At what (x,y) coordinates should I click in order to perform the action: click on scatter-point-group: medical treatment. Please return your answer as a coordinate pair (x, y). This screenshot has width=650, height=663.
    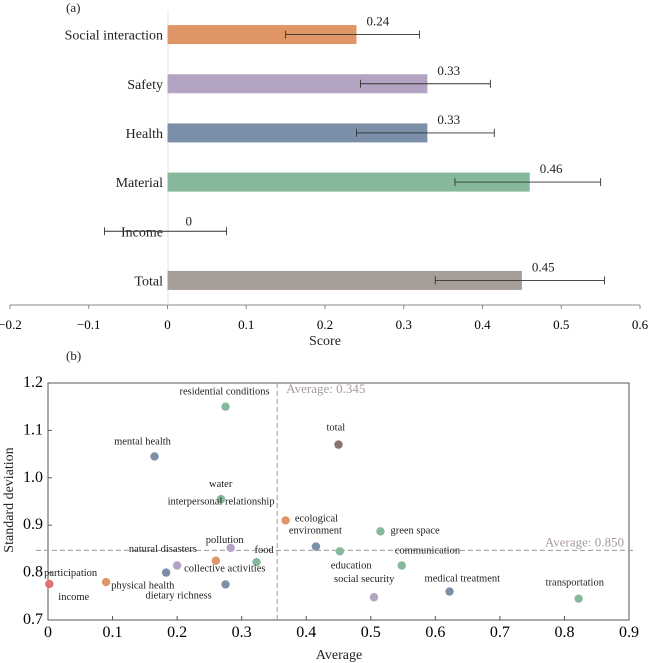
    Looking at the image, I should click on (463, 585).